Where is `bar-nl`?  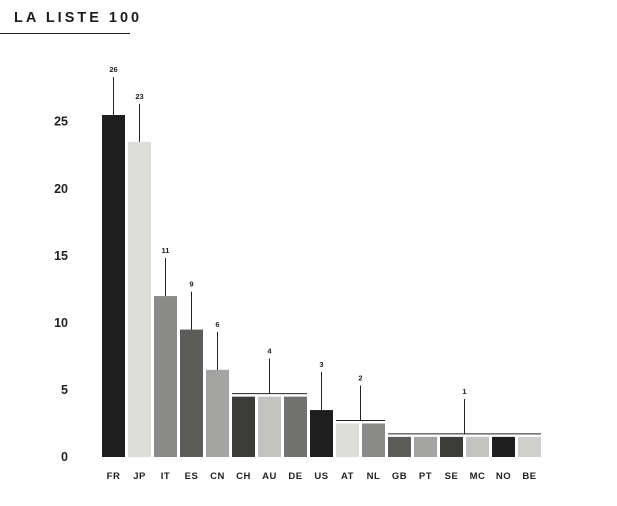 bar-nl is located at coordinates (373, 440).